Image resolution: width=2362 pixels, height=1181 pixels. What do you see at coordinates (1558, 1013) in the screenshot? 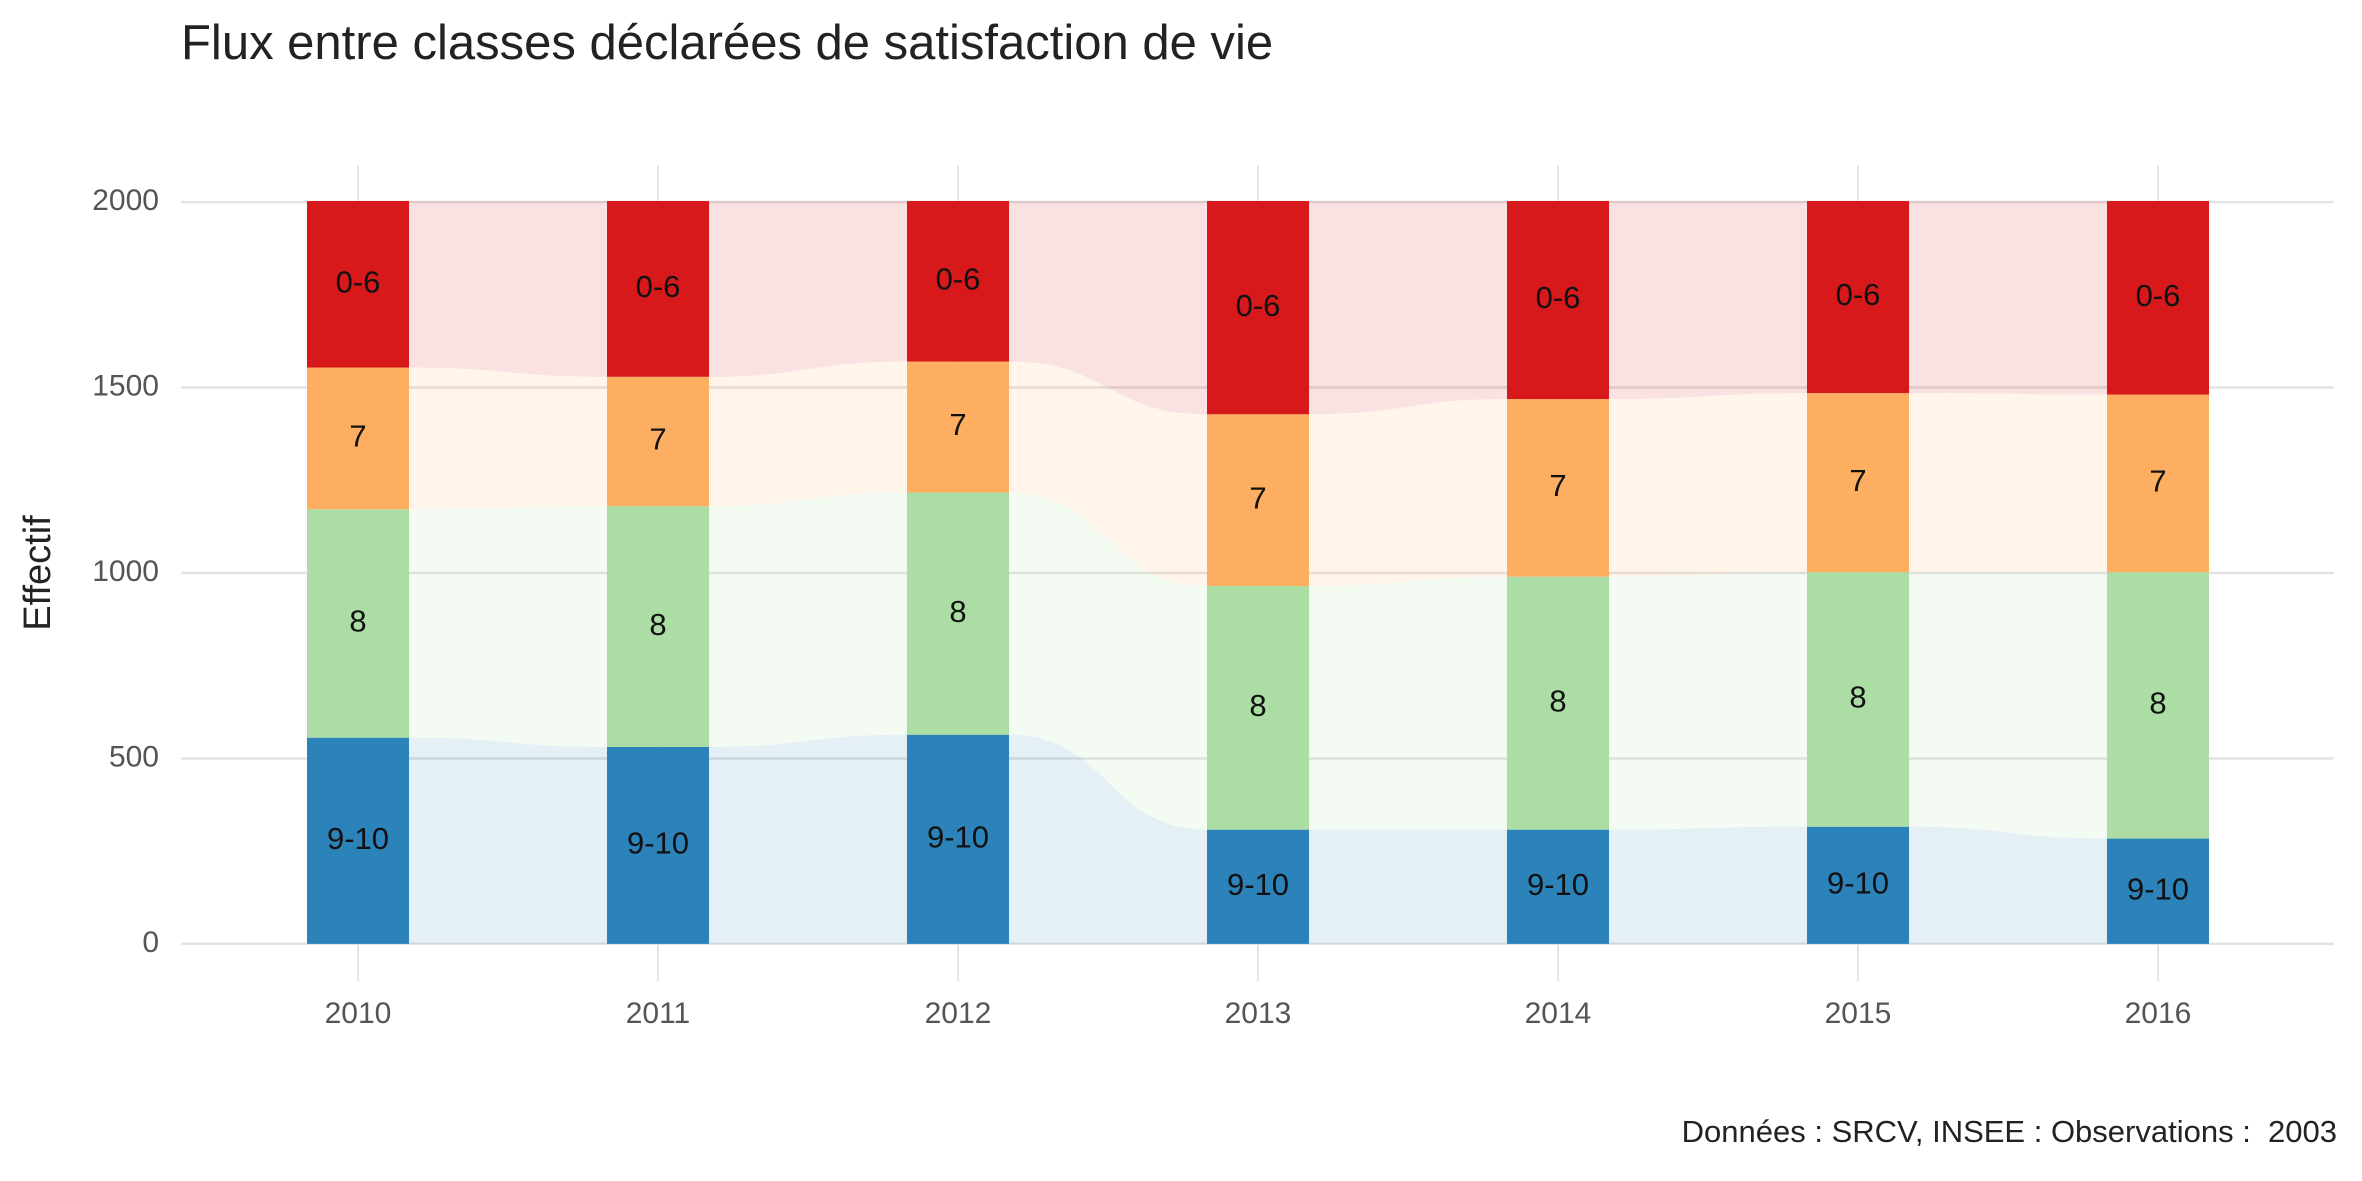
I see `x-tick-label: 2014` at bounding box center [1558, 1013].